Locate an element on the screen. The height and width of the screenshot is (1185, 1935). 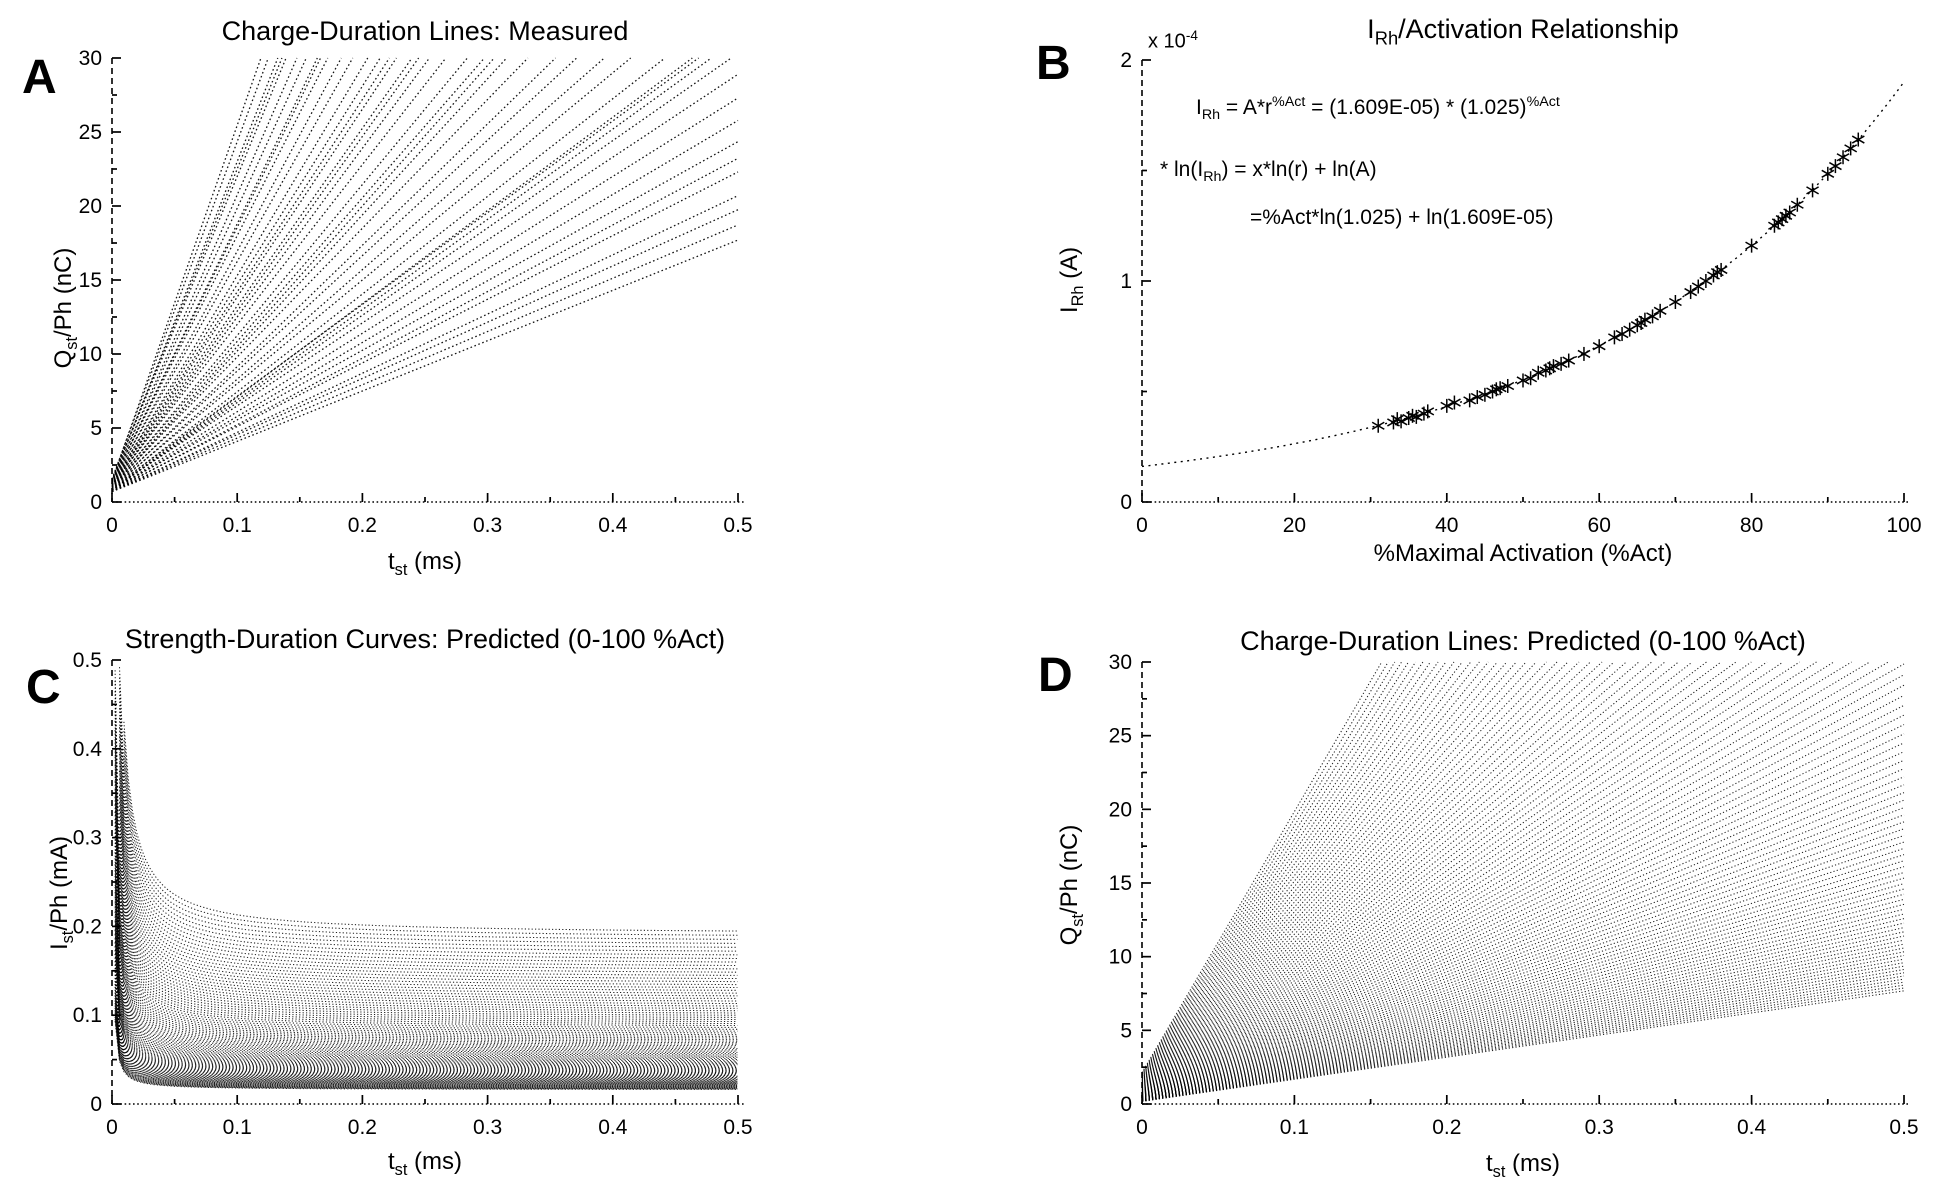
panel-c-y-tick-label: 0.3 is located at coordinates (87, 838).